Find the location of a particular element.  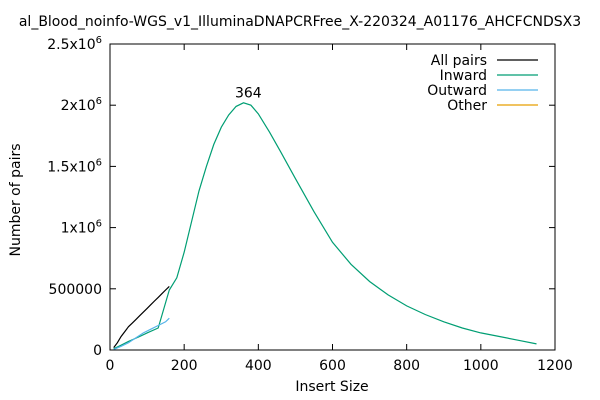

peak-annotation: 364 is located at coordinates (248, 93).